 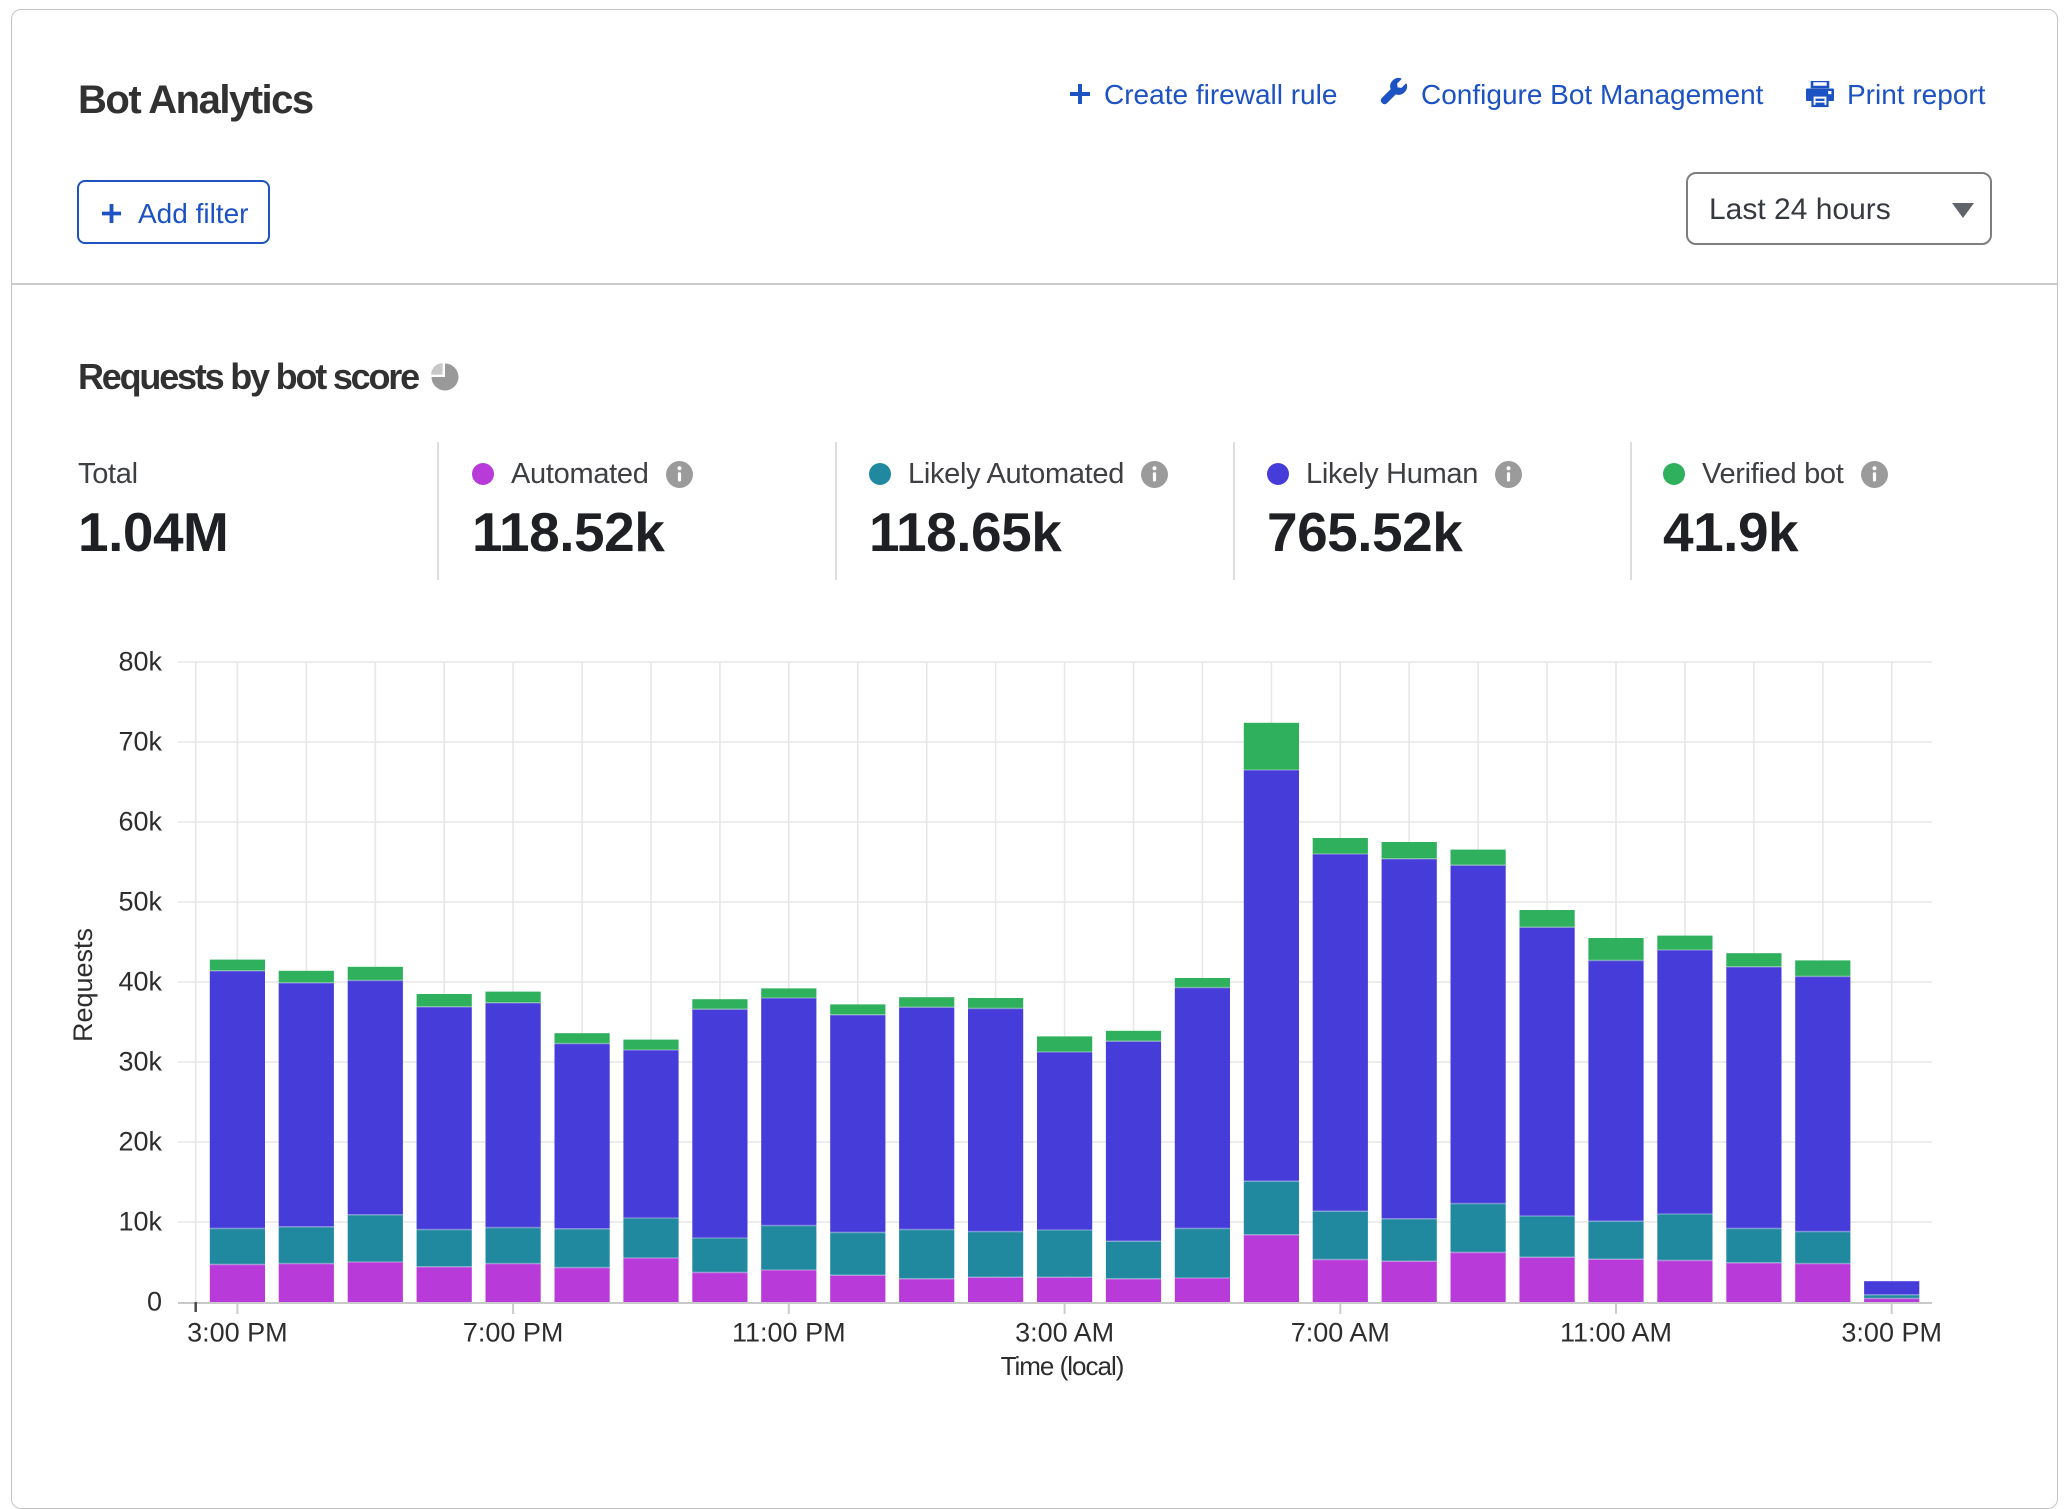 I want to click on svg-text: 11:00 PM, so click(x=789, y=1333).